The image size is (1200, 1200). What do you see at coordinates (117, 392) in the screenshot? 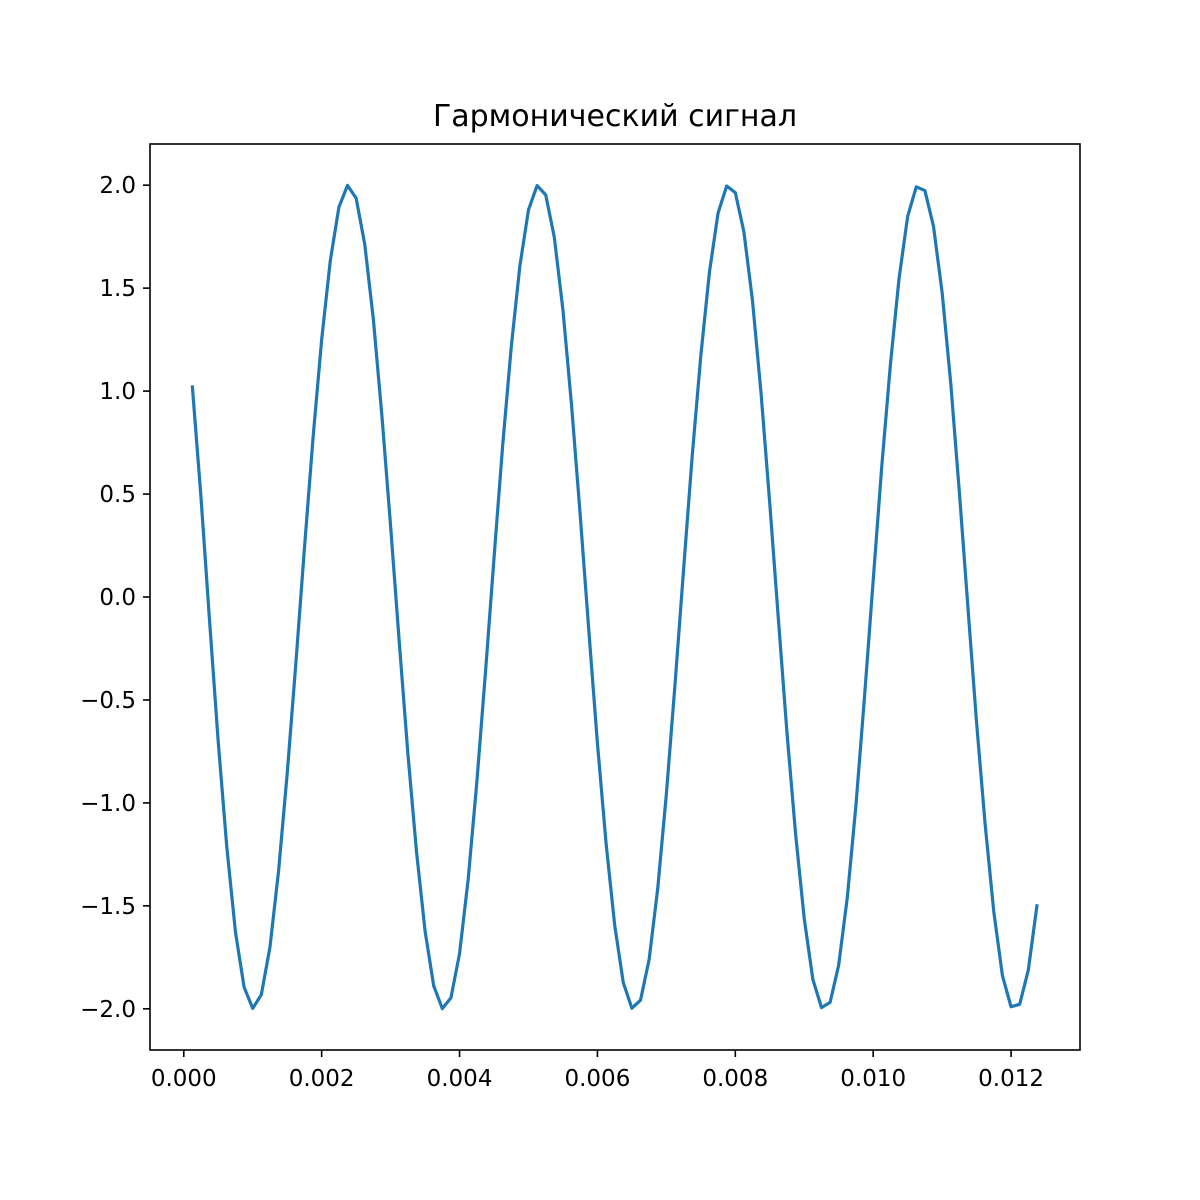
I see `y-tick-label: 1.0` at bounding box center [117, 392].